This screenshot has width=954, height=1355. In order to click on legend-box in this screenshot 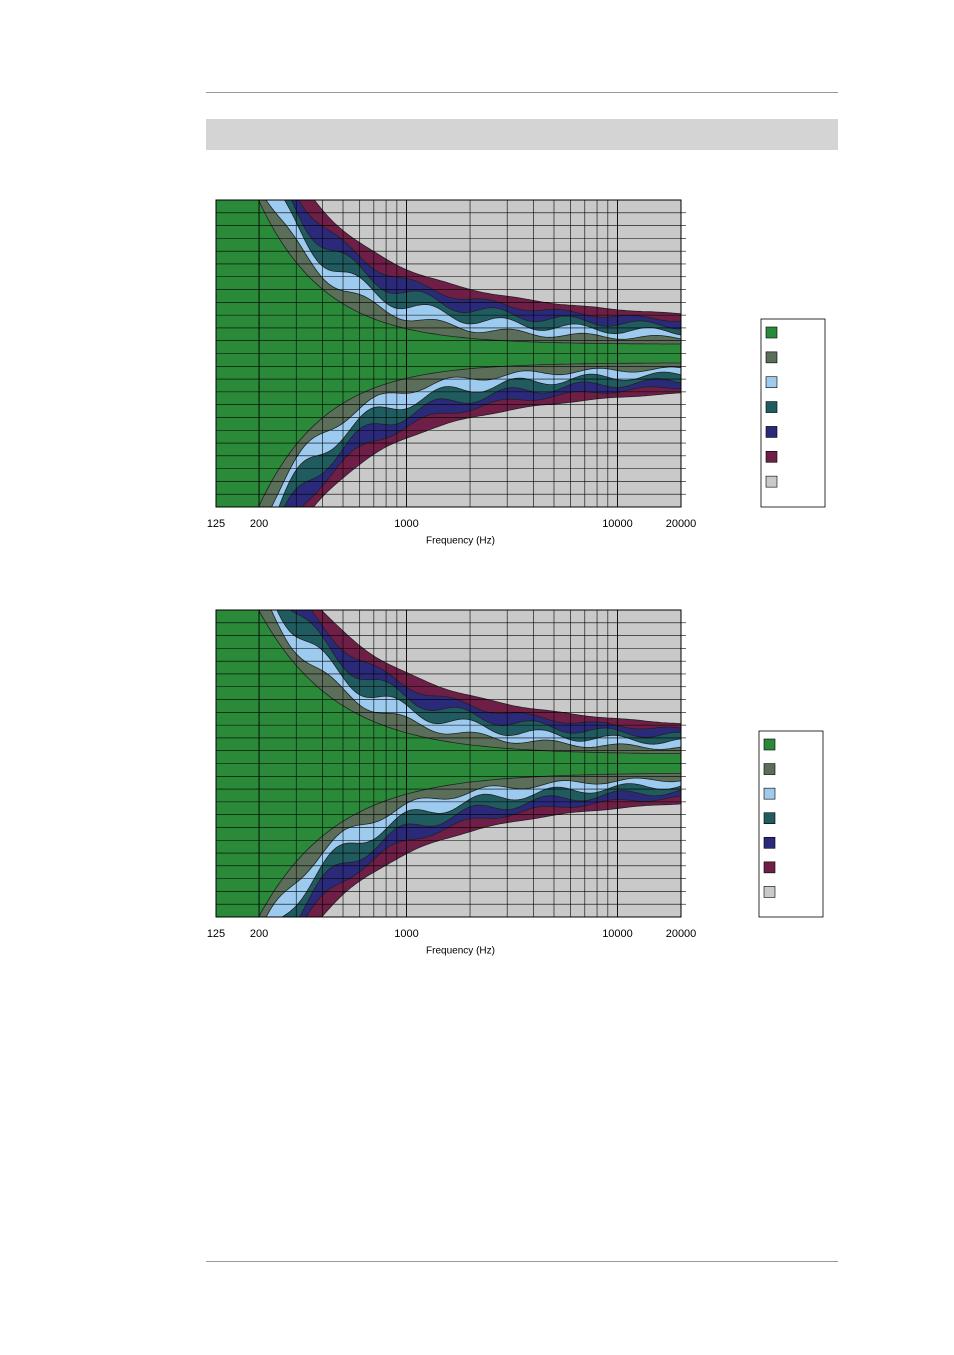, I will do `click(793, 413)`.